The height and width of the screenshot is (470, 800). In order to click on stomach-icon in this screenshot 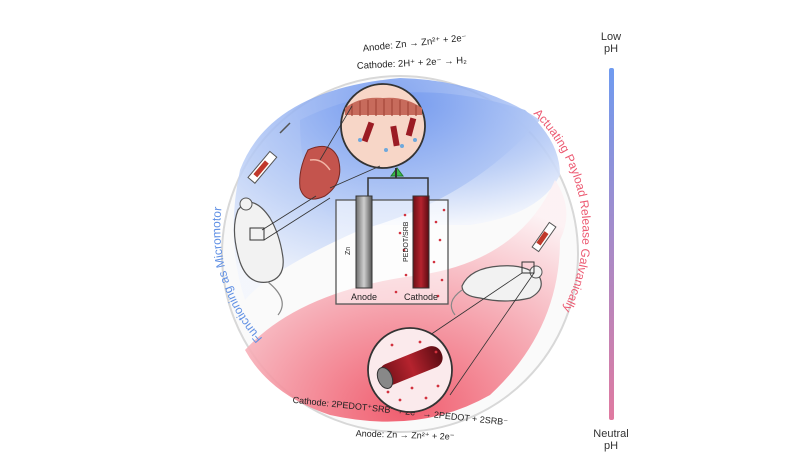, I will do `click(320, 172)`.